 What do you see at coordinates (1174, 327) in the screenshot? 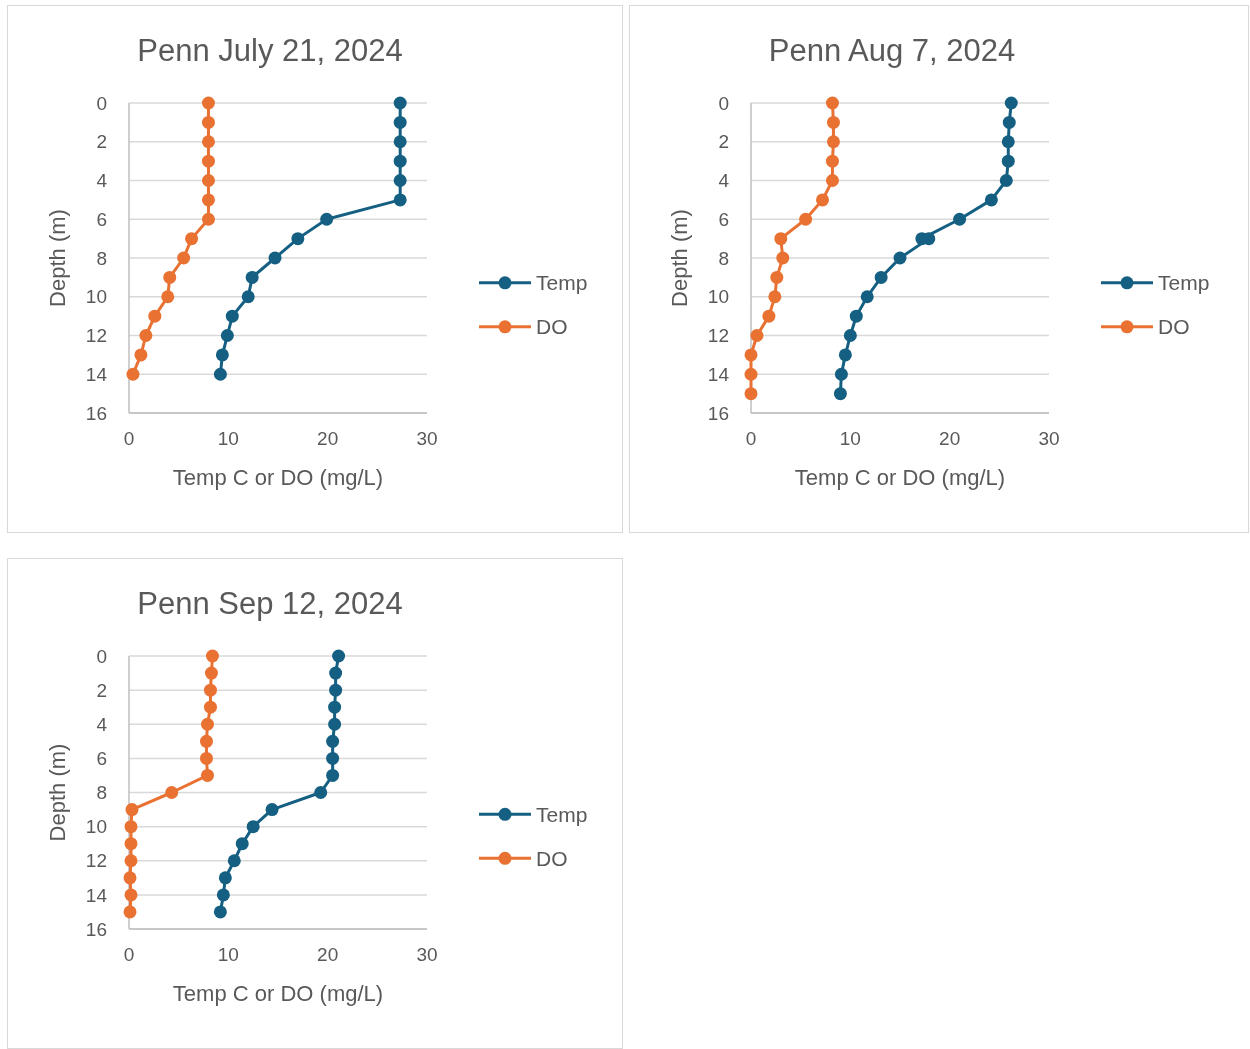
I see `legend-label: DO` at bounding box center [1174, 327].